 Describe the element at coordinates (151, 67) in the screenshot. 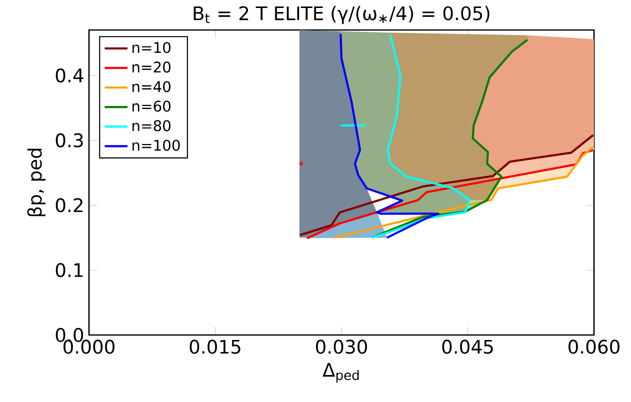

I see `legend-label: n=20` at that location.